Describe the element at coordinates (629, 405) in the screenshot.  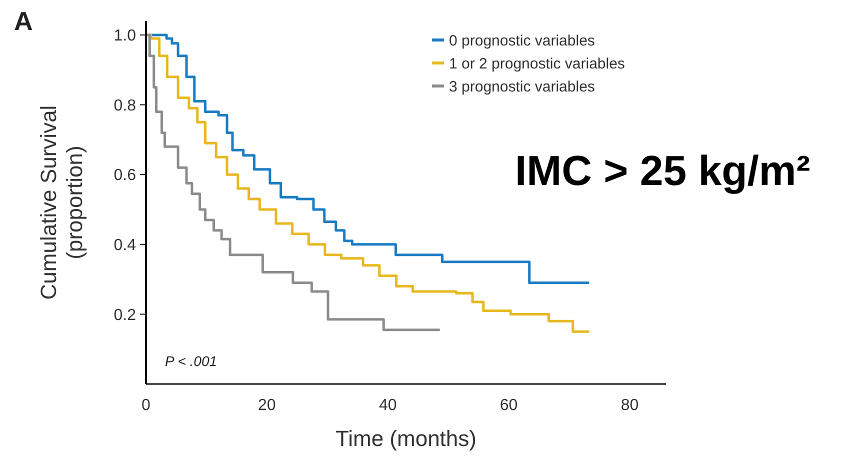
I see `x-tick-label: 80` at that location.